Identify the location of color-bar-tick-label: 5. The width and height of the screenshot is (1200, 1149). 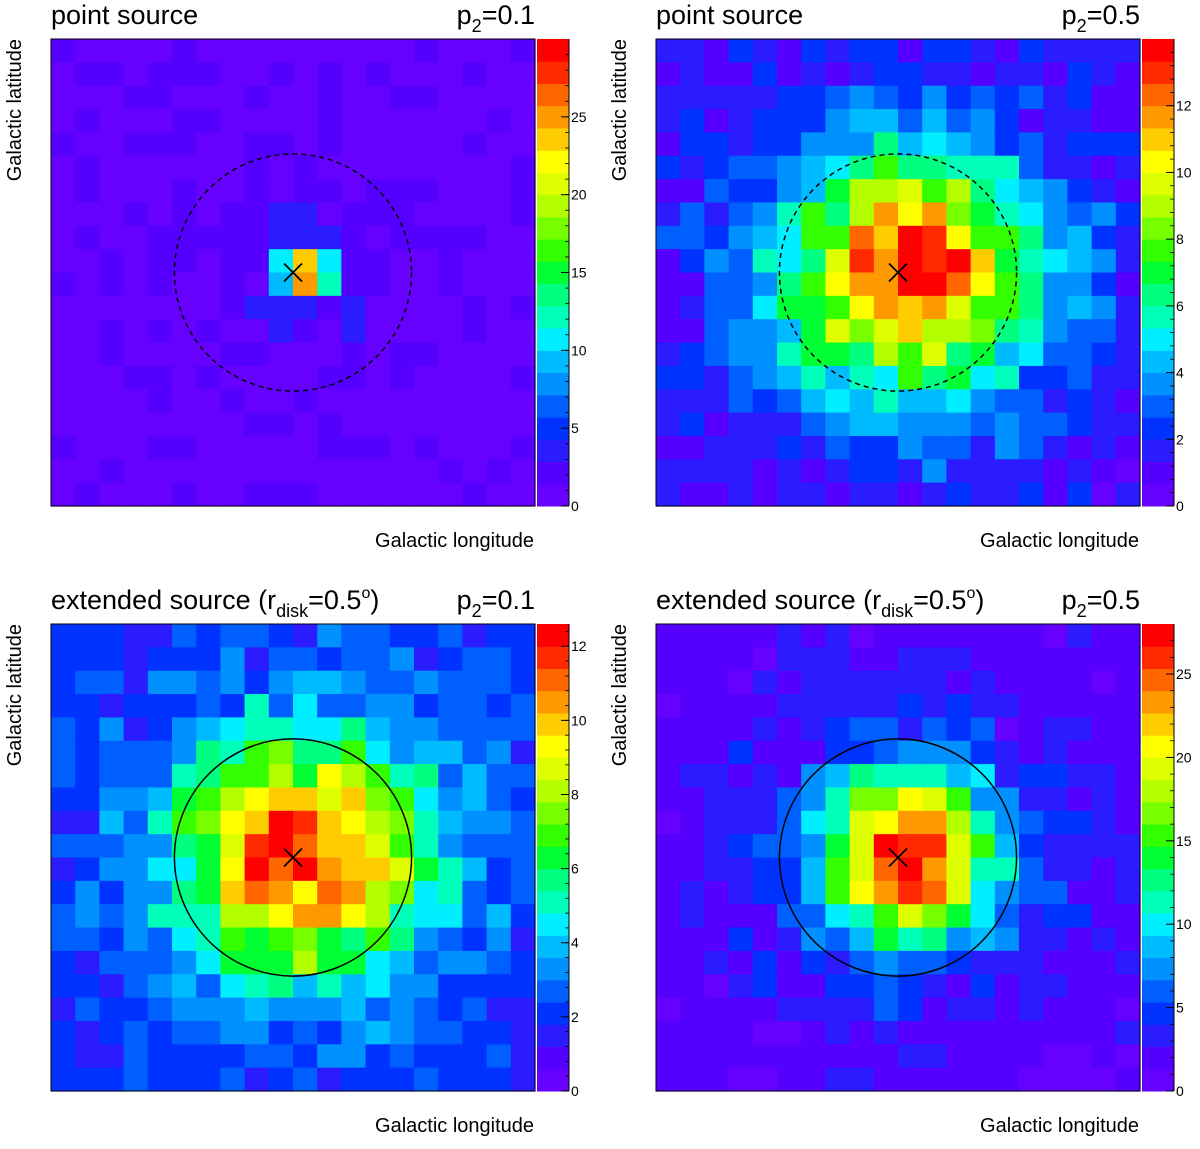
(575, 428).